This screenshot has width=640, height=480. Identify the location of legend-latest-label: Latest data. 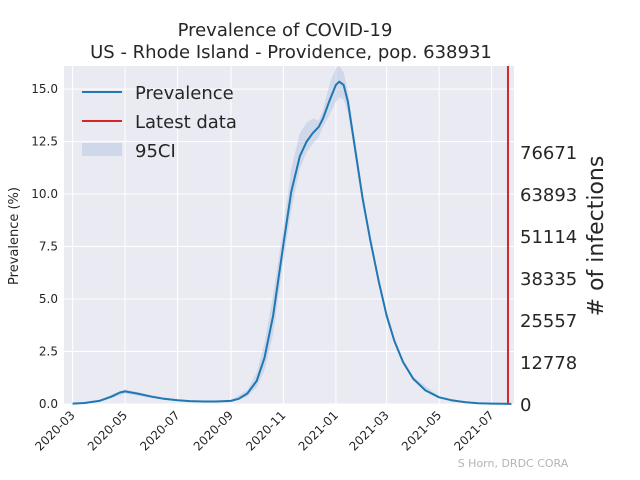
(186, 122).